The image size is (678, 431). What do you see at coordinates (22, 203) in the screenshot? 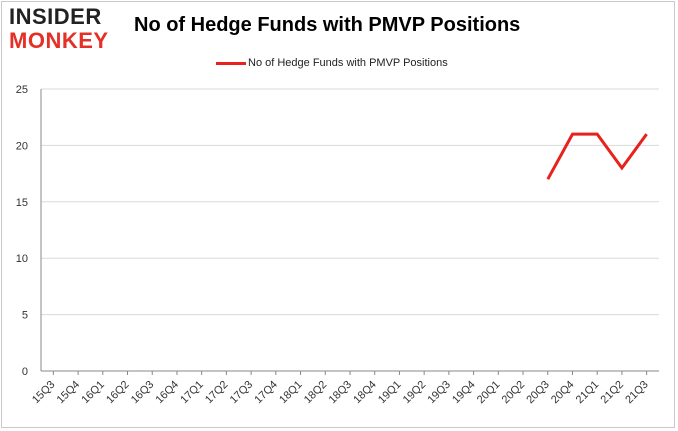
I see `y-tick-label-15: 15` at bounding box center [22, 203].